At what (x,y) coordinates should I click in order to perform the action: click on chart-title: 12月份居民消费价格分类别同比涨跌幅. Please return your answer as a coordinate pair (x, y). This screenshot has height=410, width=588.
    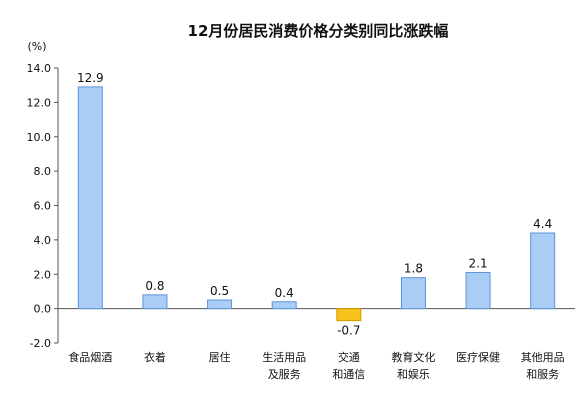
    Looking at the image, I should click on (318, 31).